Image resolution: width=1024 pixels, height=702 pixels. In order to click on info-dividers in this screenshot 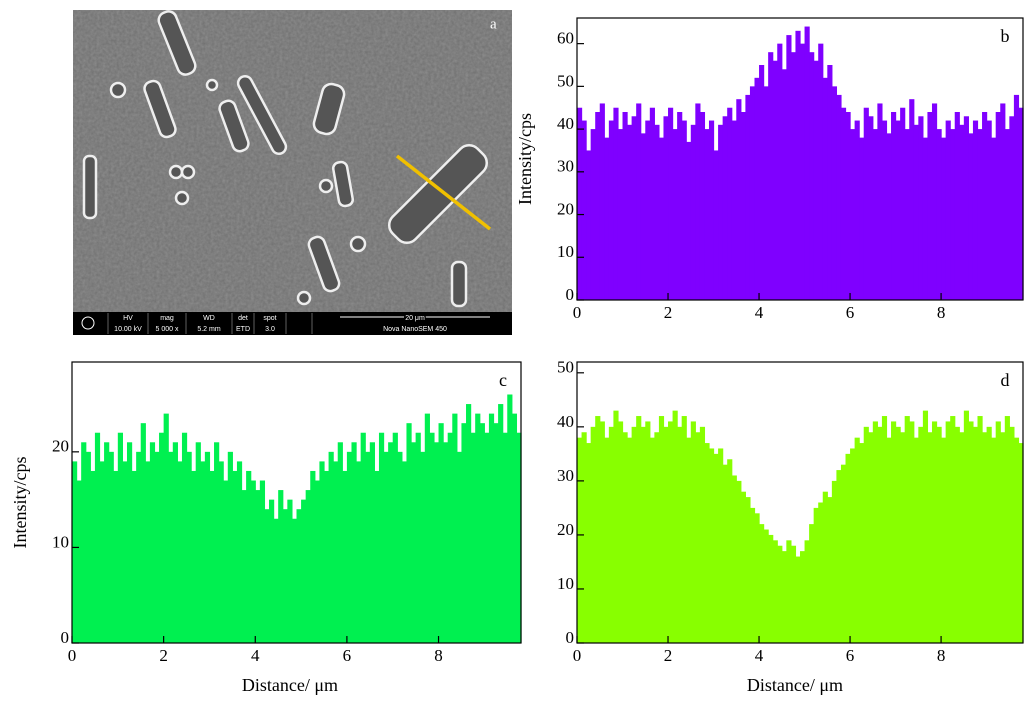, I will do `click(210, 323)`.